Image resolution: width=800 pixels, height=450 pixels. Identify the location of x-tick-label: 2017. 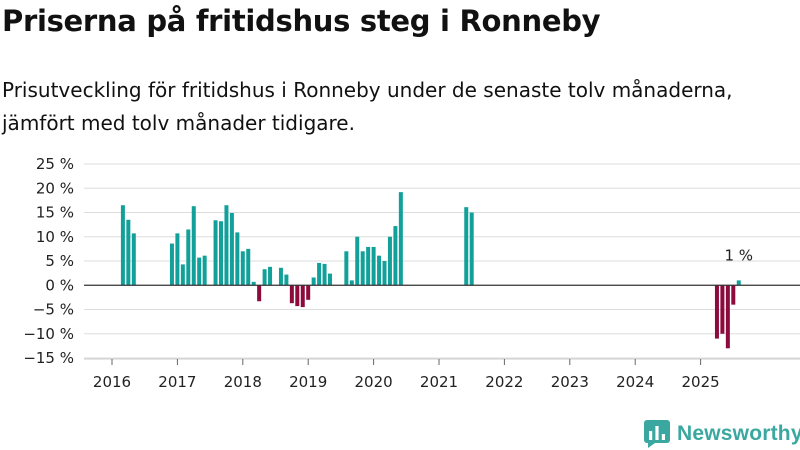
(177, 382).